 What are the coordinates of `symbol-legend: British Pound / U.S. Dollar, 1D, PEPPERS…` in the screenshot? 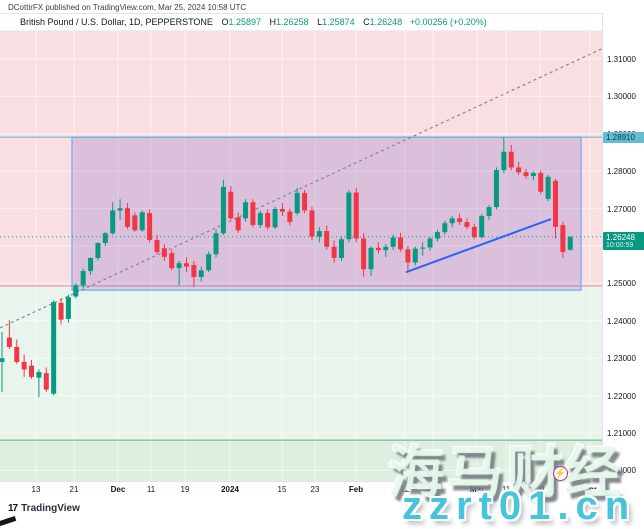 It's located at (253, 23).